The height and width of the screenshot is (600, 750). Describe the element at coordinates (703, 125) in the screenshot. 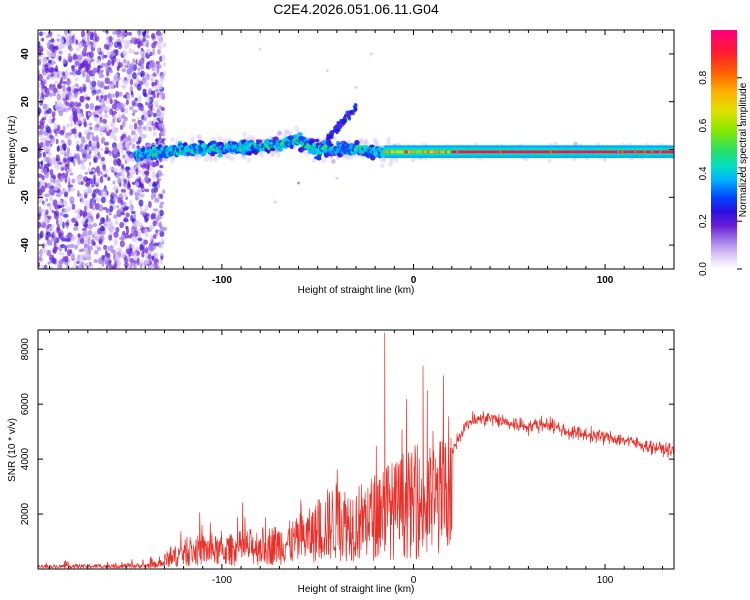

I see `colorbar-tick-label: 0.6` at that location.